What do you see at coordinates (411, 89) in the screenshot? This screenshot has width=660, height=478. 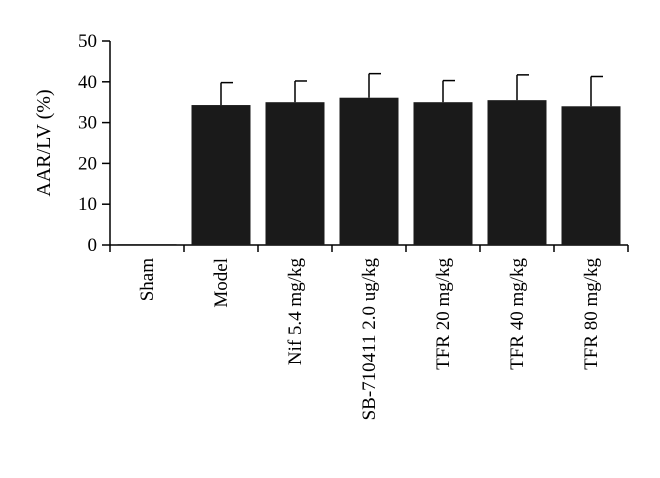 I see `error-bars` at bounding box center [411, 89].